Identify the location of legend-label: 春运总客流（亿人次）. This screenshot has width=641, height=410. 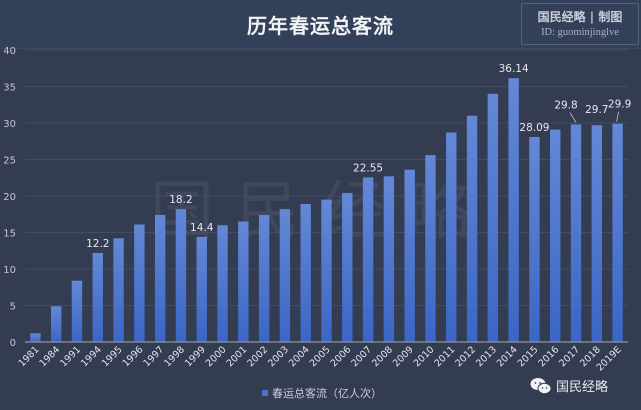
(327, 393).